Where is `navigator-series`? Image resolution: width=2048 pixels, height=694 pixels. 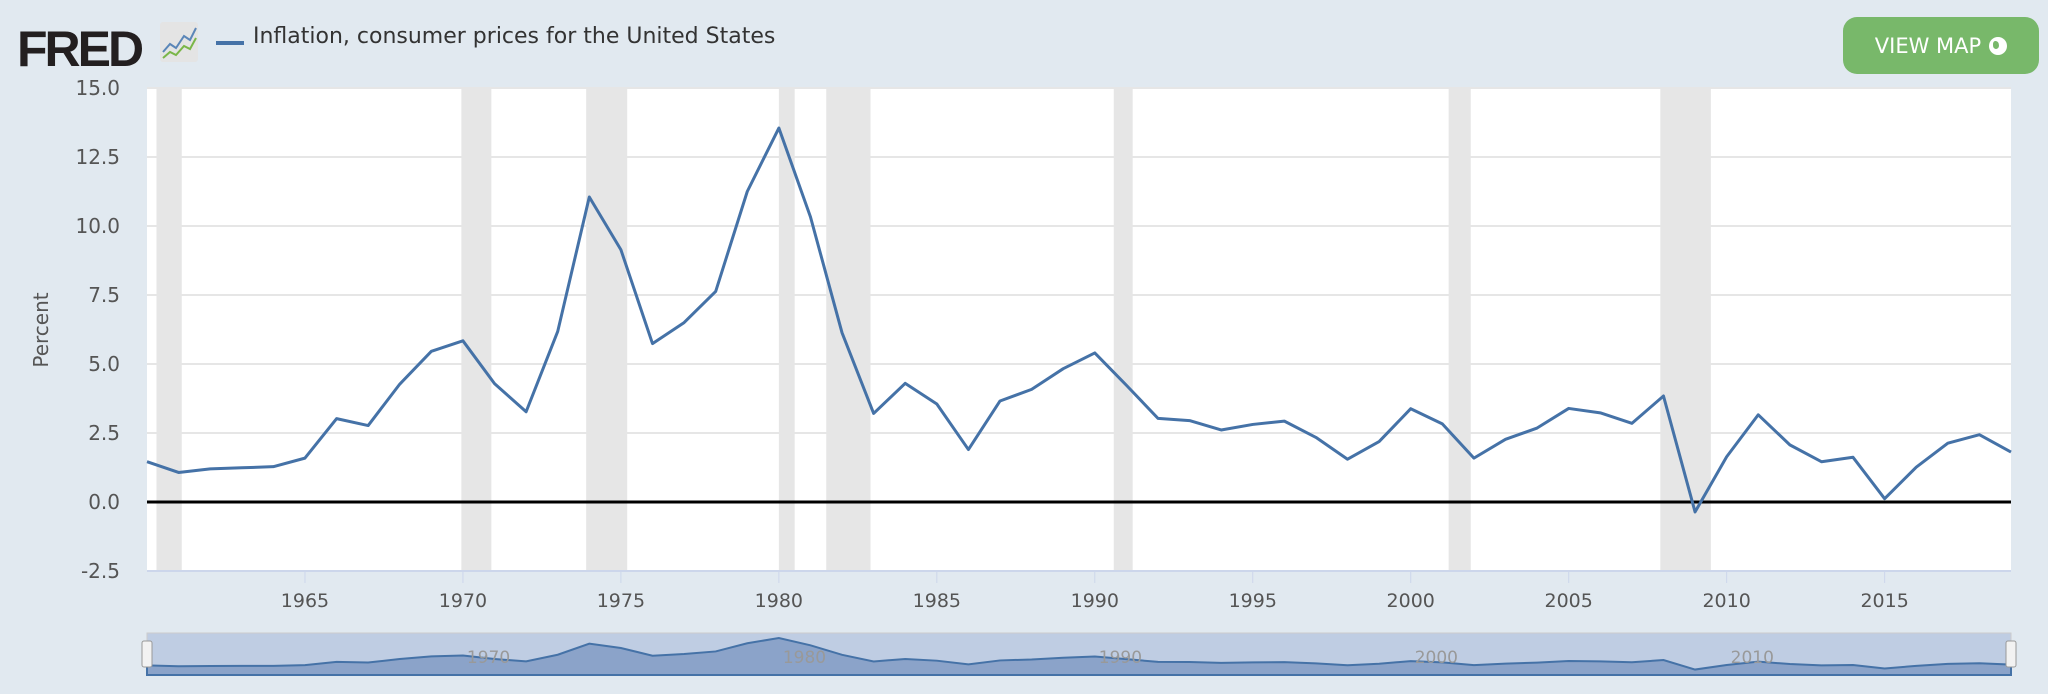 navigator-series is located at coordinates (1079, 656).